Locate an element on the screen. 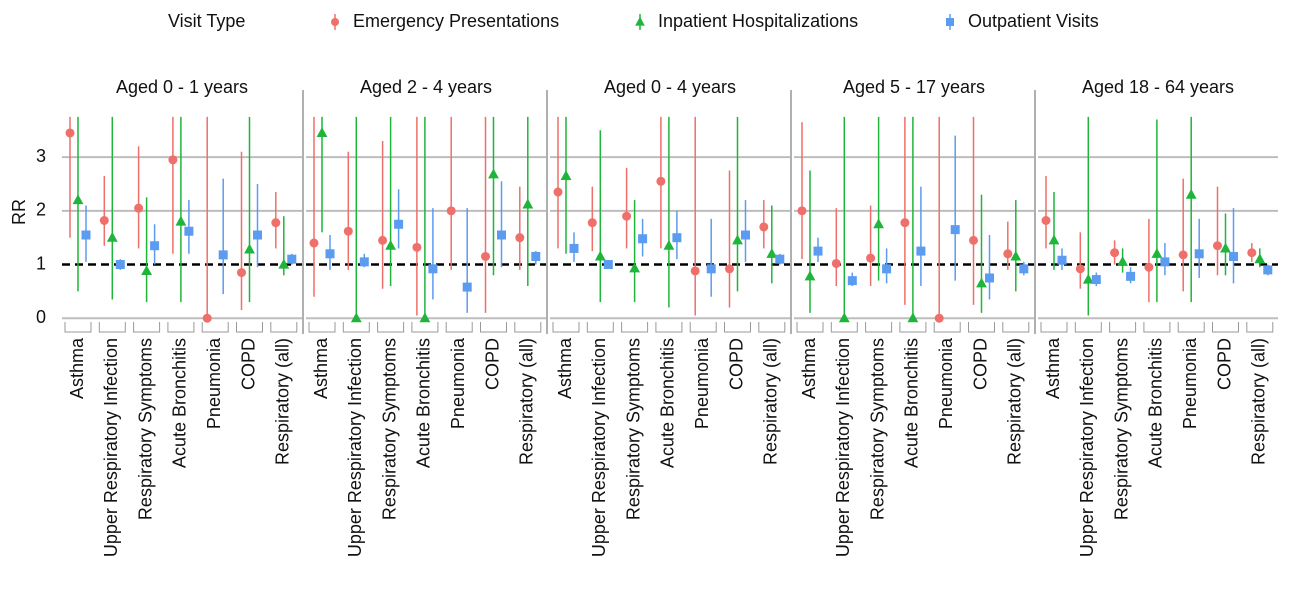 The image size is (1291, 612). legend-label: Inpatient Hospitalizations is located at coordinates (758, 21).